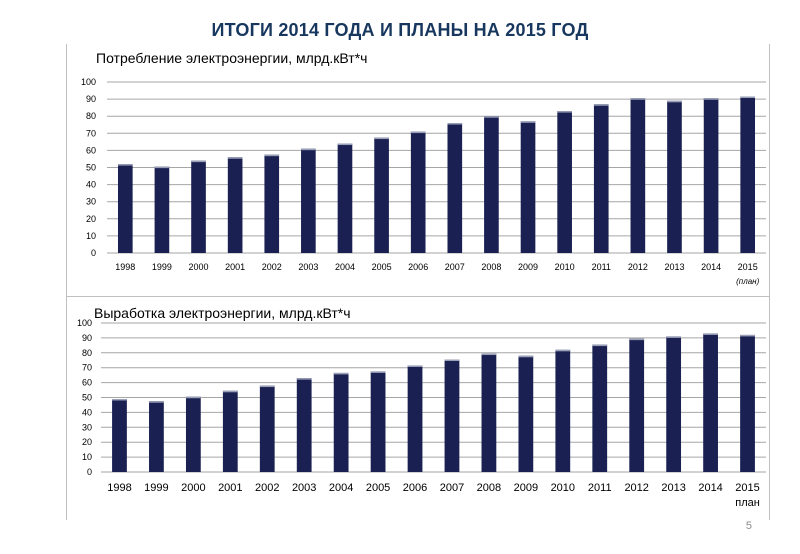 The width and height of the screenshot is (800, 554). I want to click on production-y-tick-label: 80, so click(87, 353).